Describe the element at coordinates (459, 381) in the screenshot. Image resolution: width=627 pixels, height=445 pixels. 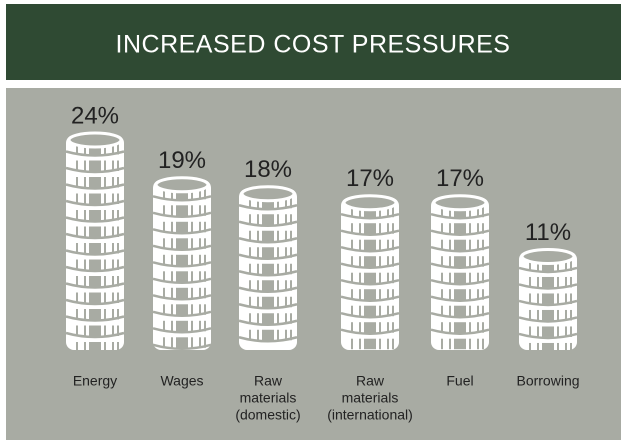
I see `category-label: Fuel` at that location.